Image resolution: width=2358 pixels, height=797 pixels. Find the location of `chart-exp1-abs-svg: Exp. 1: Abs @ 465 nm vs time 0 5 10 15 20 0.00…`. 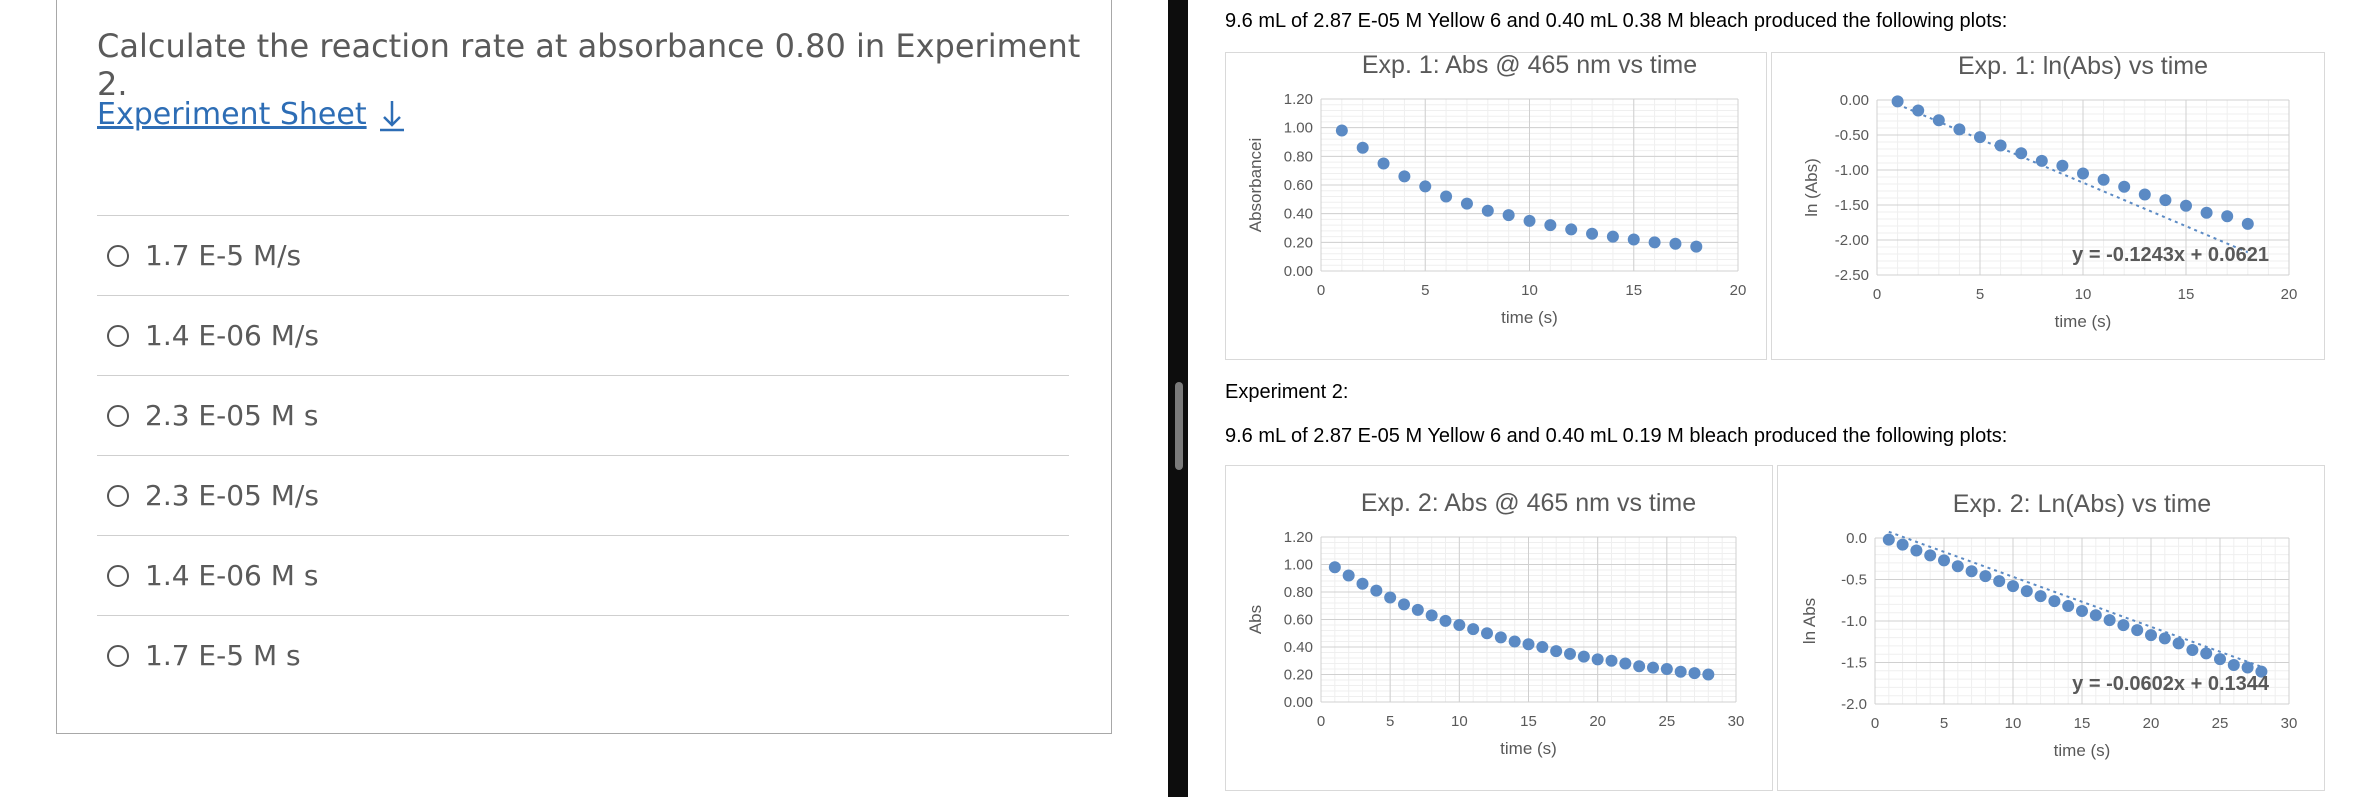

chart-exp1-abs-svg: Exp. 1: Abs @ 465 nm vs time 0 5 10 15 20 0.00… is located at coordinates (1496, 190).